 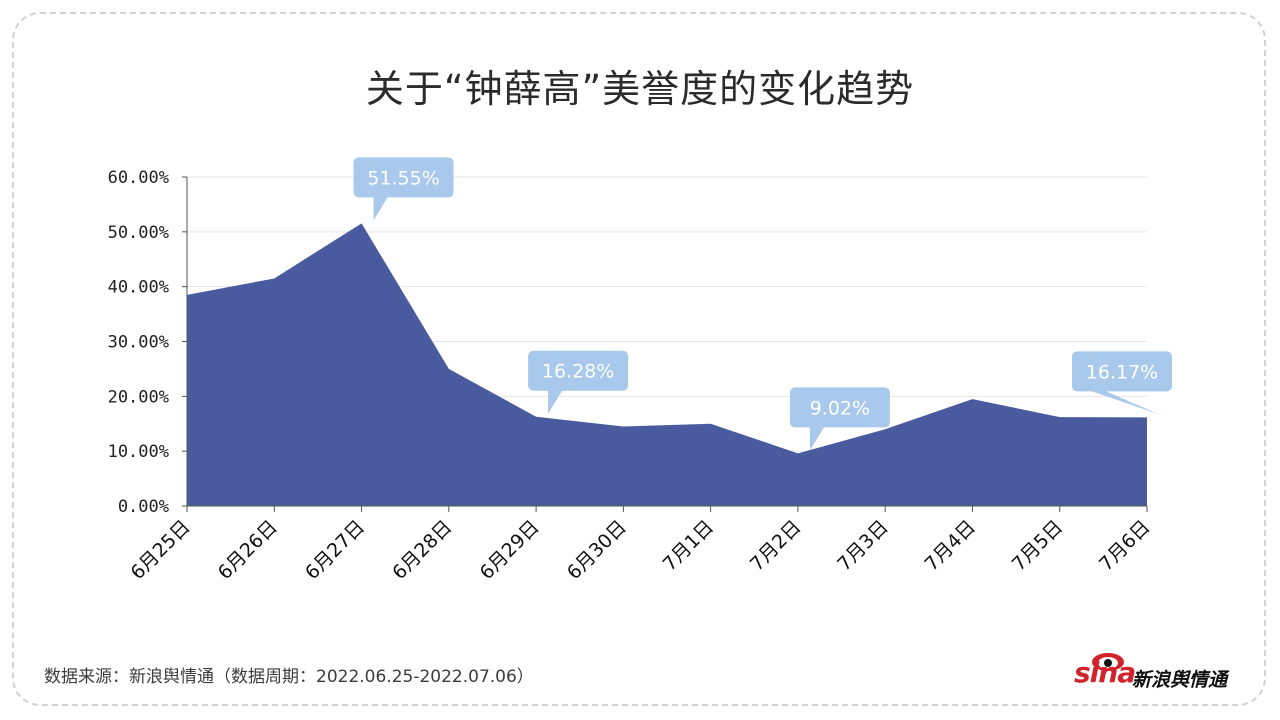 What do you see at coordinates (138, 343) in the screenshot?
I see `y-tick-label: 30.00%` at bounding box center [138, 343].